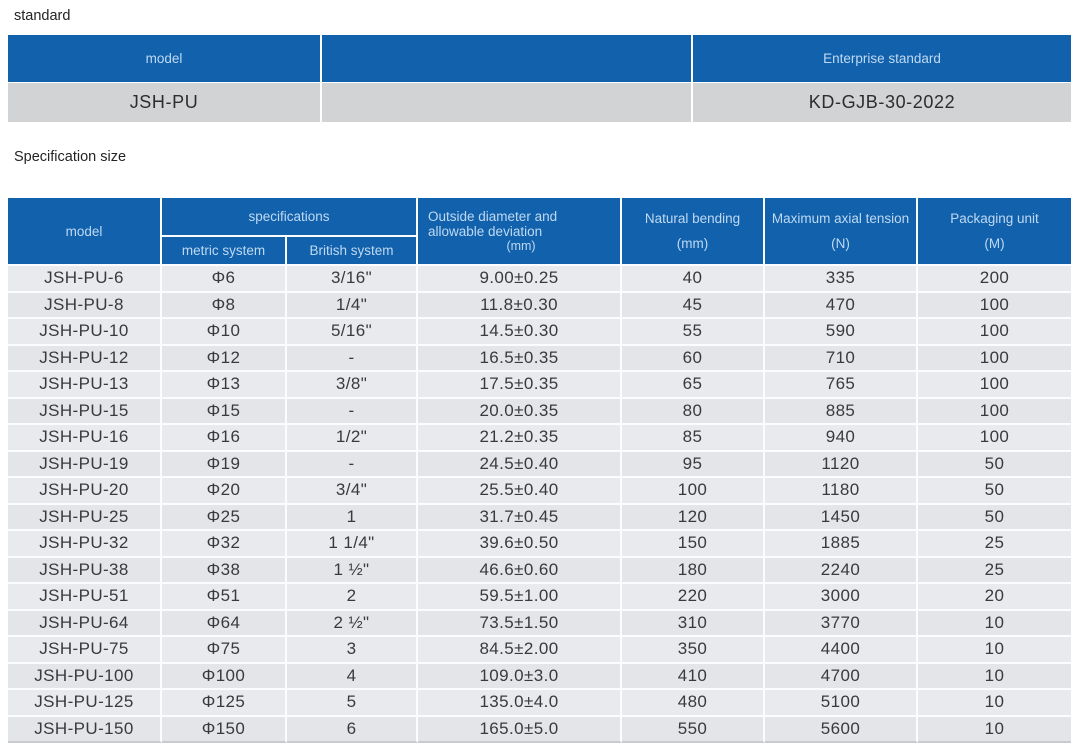  Describe the element at coordinates (224, 279) in the screenshot. I see `cell-metric-system: Φ6` at that location.